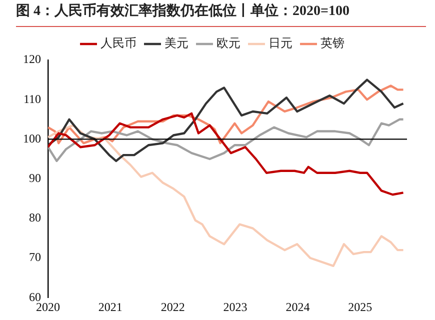 The width and height of the screenshot is (435, 320). What do you see at coordinates (280, 43) in the screenshot?
I see `legend-label: 日元` at bounding box center [280, 43].